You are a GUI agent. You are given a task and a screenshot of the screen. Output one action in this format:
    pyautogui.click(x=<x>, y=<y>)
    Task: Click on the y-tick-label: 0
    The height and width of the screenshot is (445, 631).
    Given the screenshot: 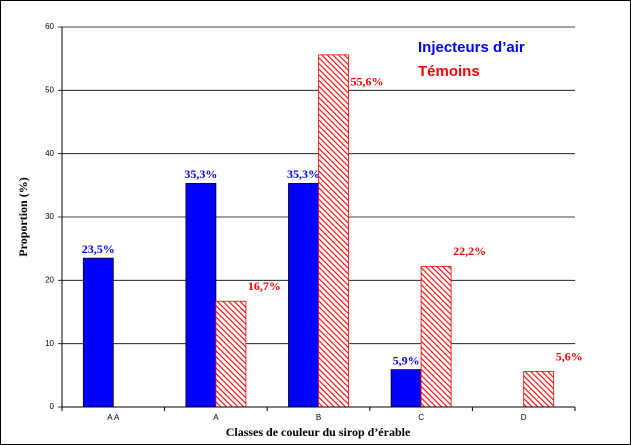 What is the action you would take?
    pyautogui.click(x=52, y=406)
    